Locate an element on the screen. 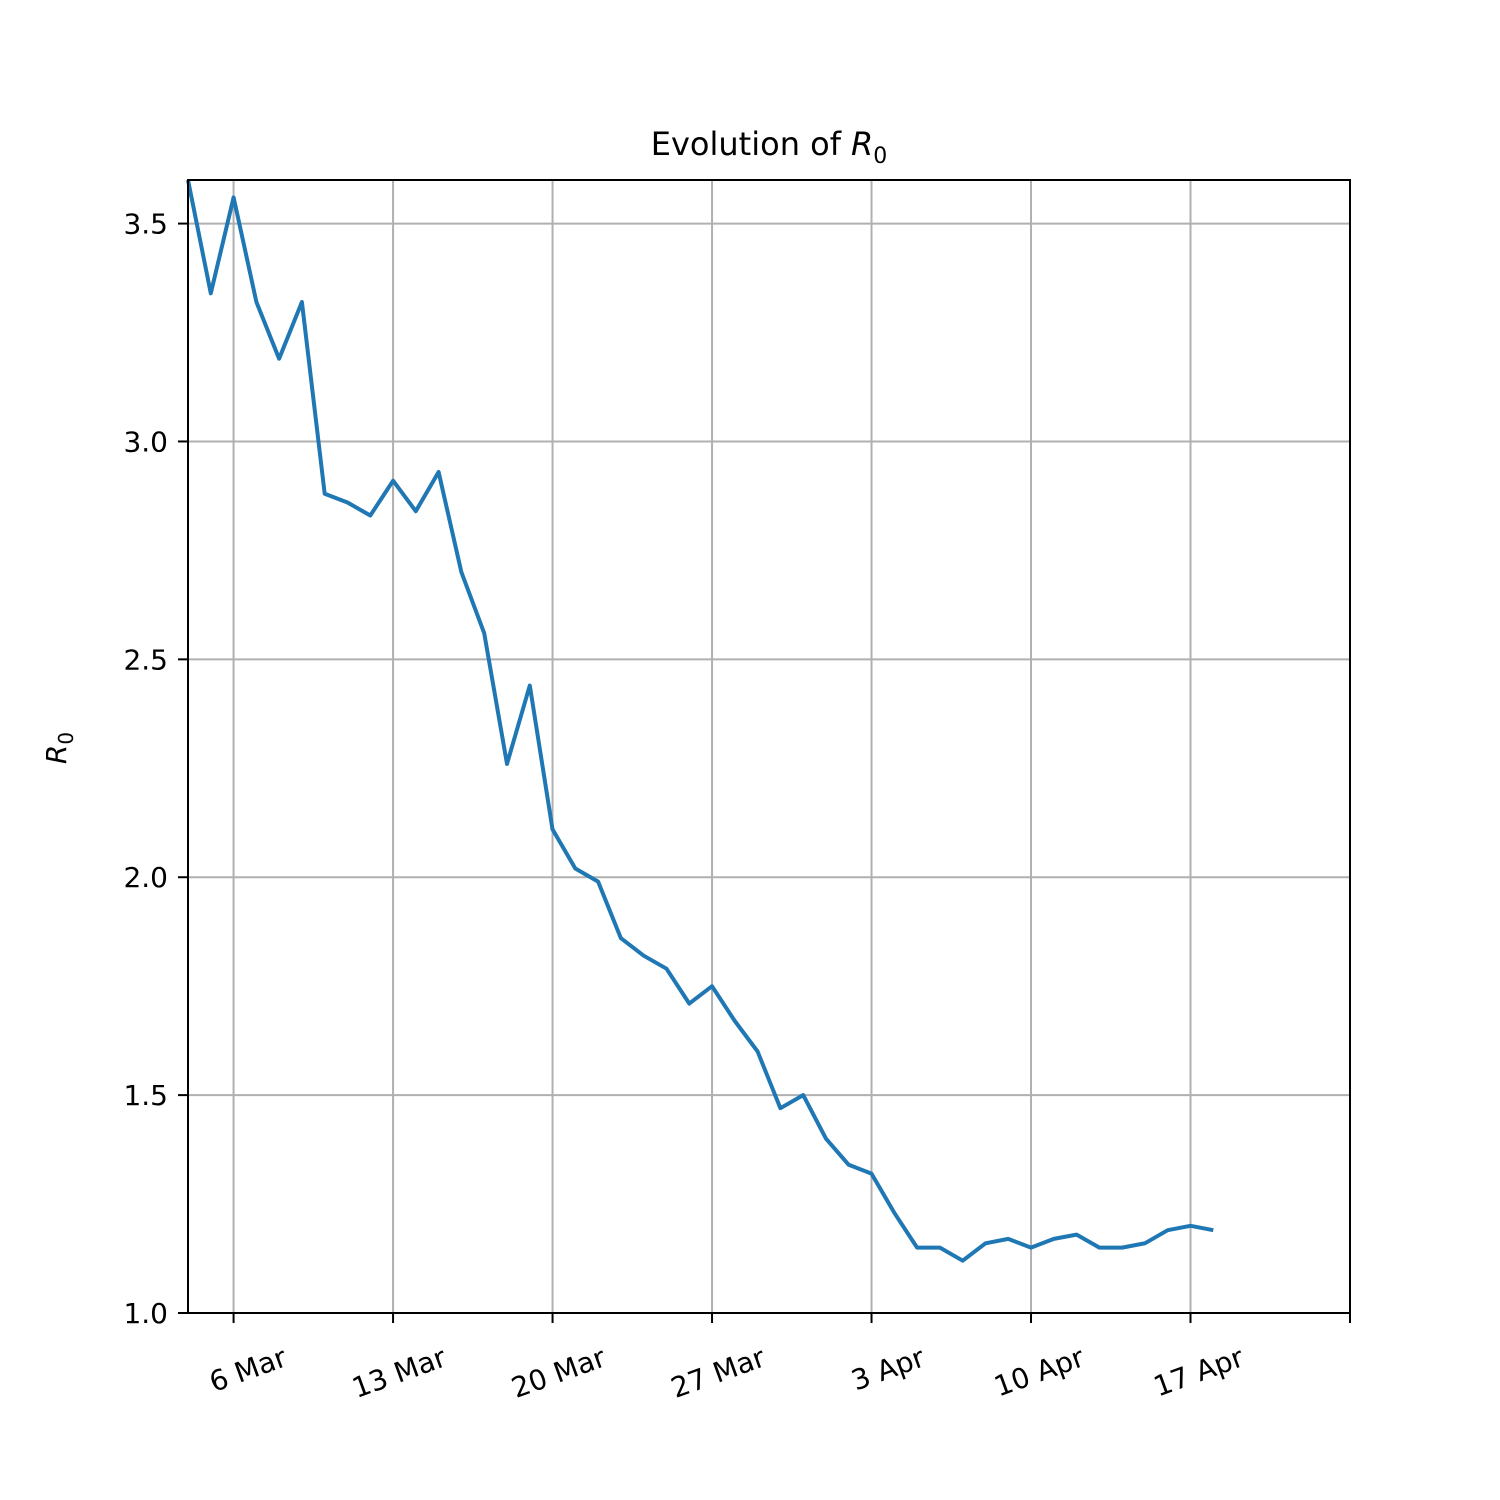  chart-title-text: Evolution of is located at coordinates (746, 144).